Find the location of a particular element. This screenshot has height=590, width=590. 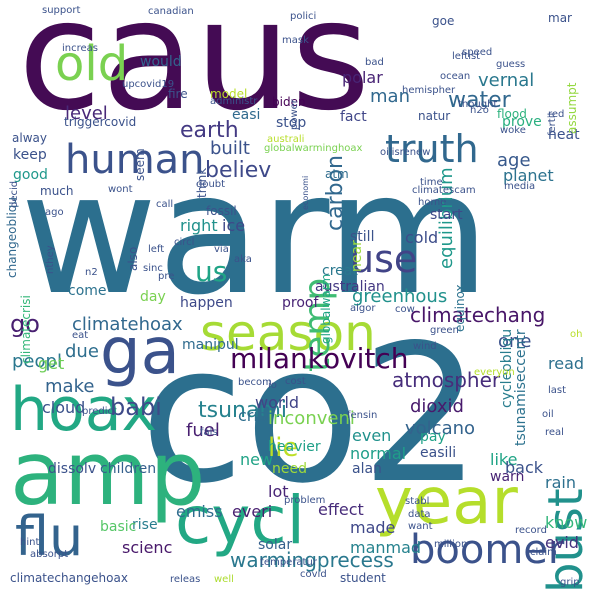

word-crisi: crisi is located at coordinates (254, 415).